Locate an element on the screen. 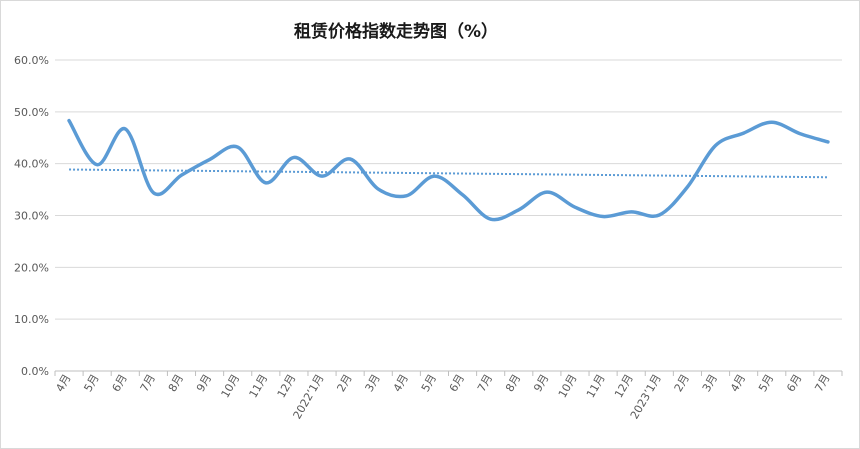 This screenshot has height=449, width=860. y-tick-label: 10.0% is located at coordinates (31, 319).